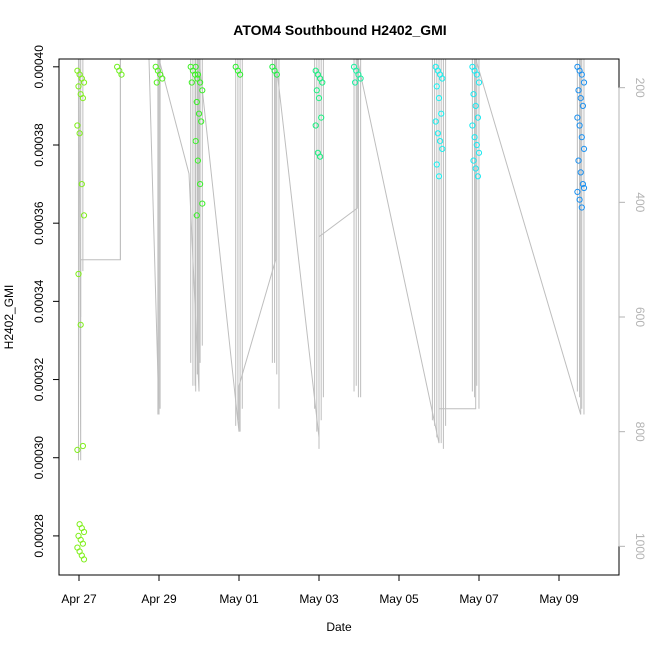  What do you see at coordinates (39, 380) in the screenshot?
I see `y-tick-label: 0.00032` at bounding box center [39, 380].